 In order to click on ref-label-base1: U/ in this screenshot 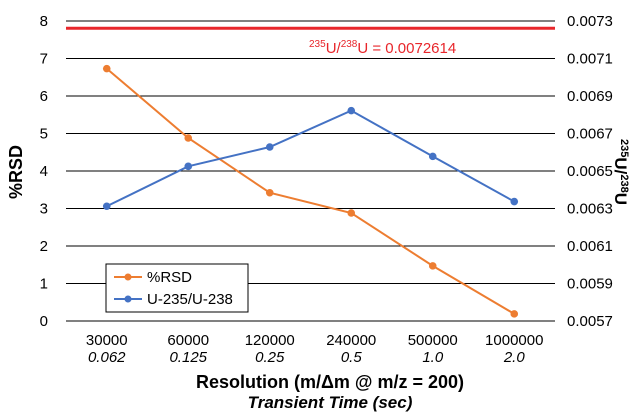, I will do `click(334, 48)`.